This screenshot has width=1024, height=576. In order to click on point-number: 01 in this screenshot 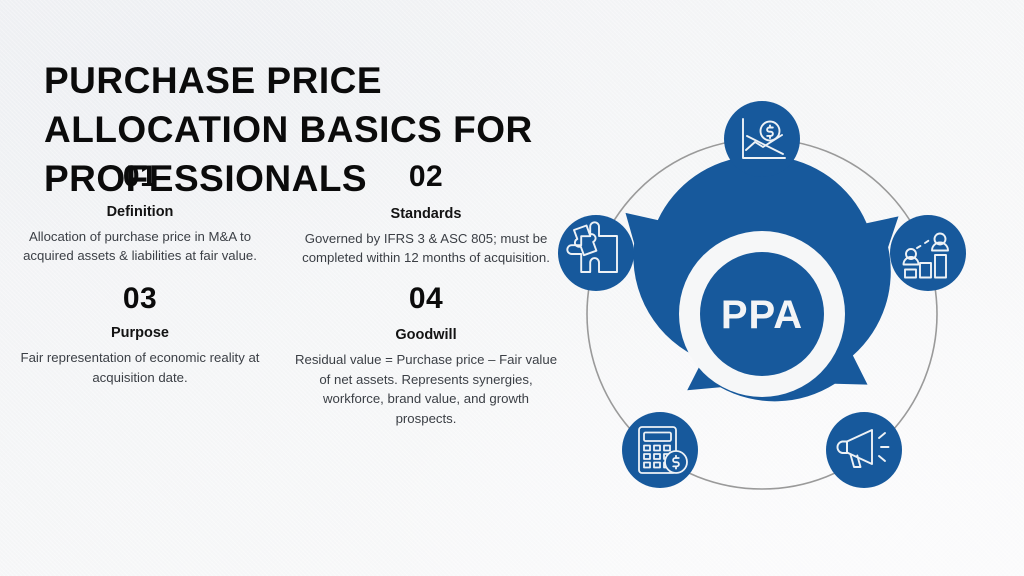, I will do `click(140, 176)`.